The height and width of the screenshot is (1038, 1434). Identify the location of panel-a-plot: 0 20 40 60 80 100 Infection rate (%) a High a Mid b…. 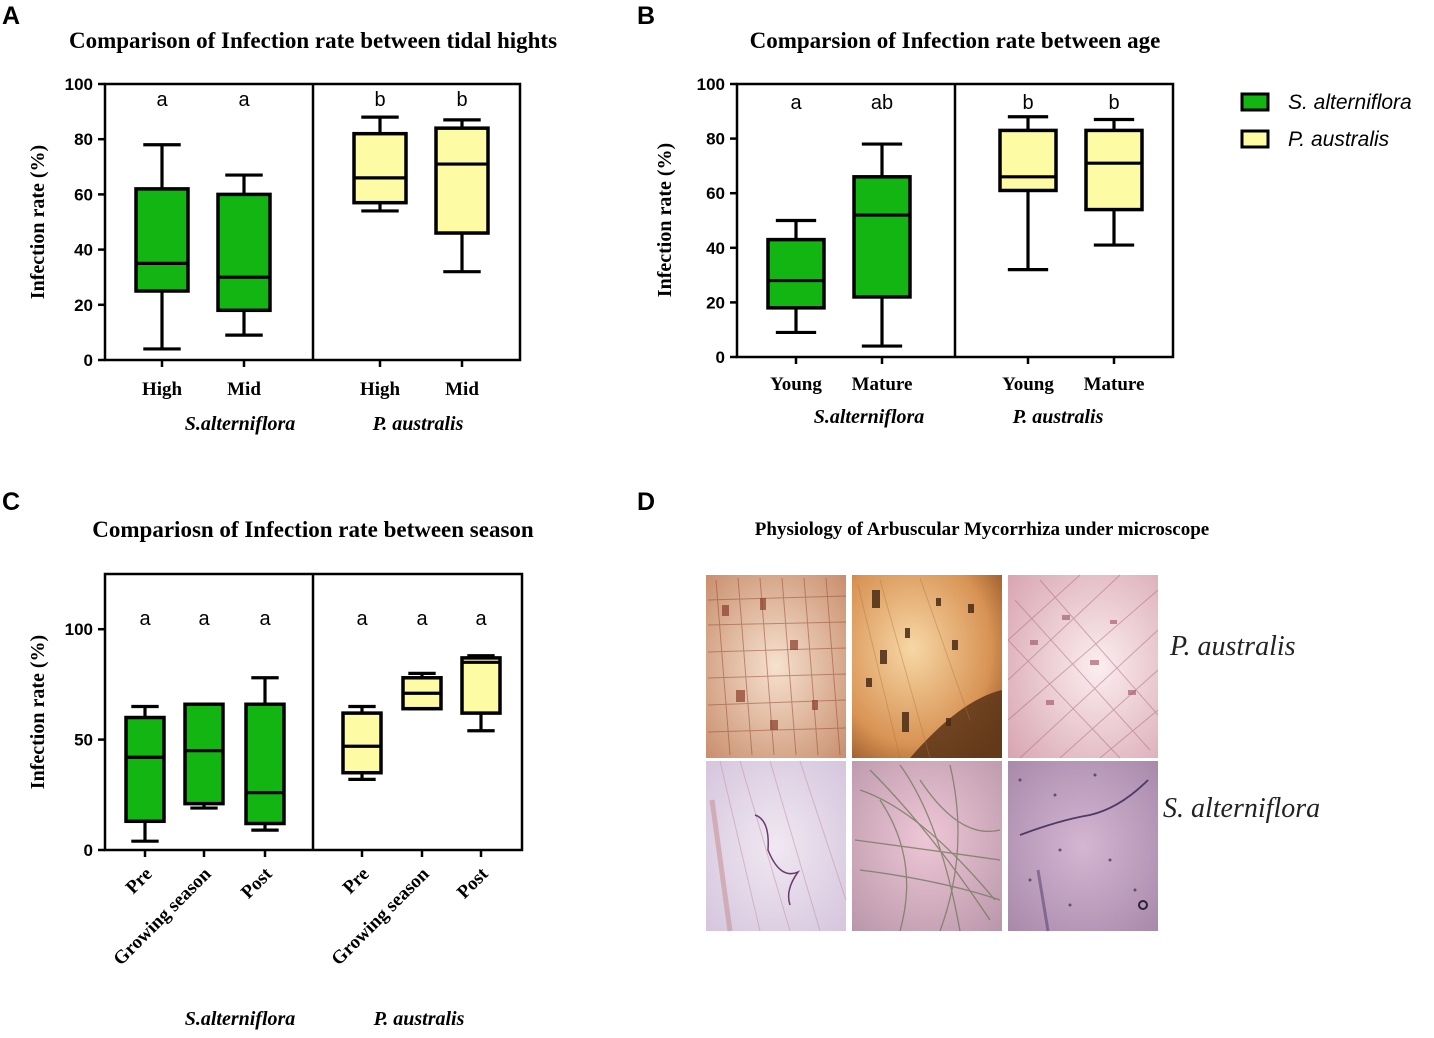
(274, 255).